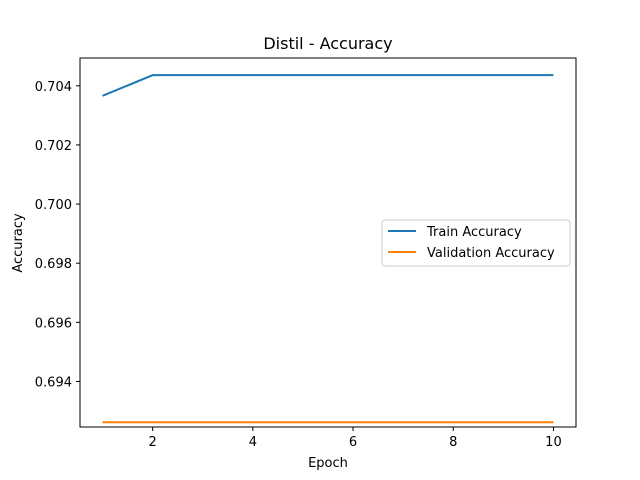  What do you see at coordinates (53, 382) in the screenshot?
I see `y-tick-label: 0.694` at bounding box center [53, 382].